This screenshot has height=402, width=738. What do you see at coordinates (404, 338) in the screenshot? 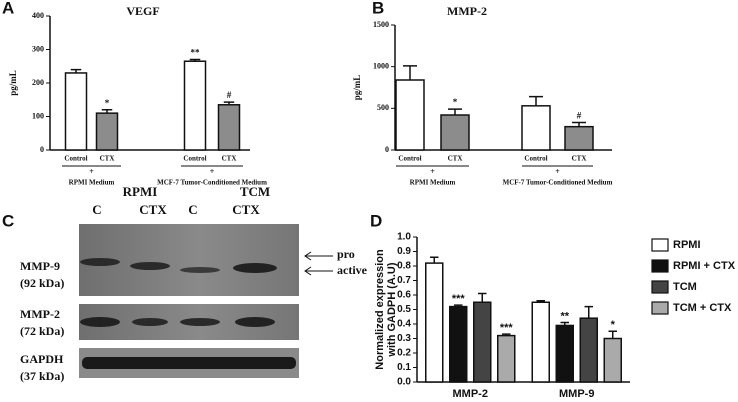
I see `y-tick-label: 0.3` at bounding box center [404, 338].